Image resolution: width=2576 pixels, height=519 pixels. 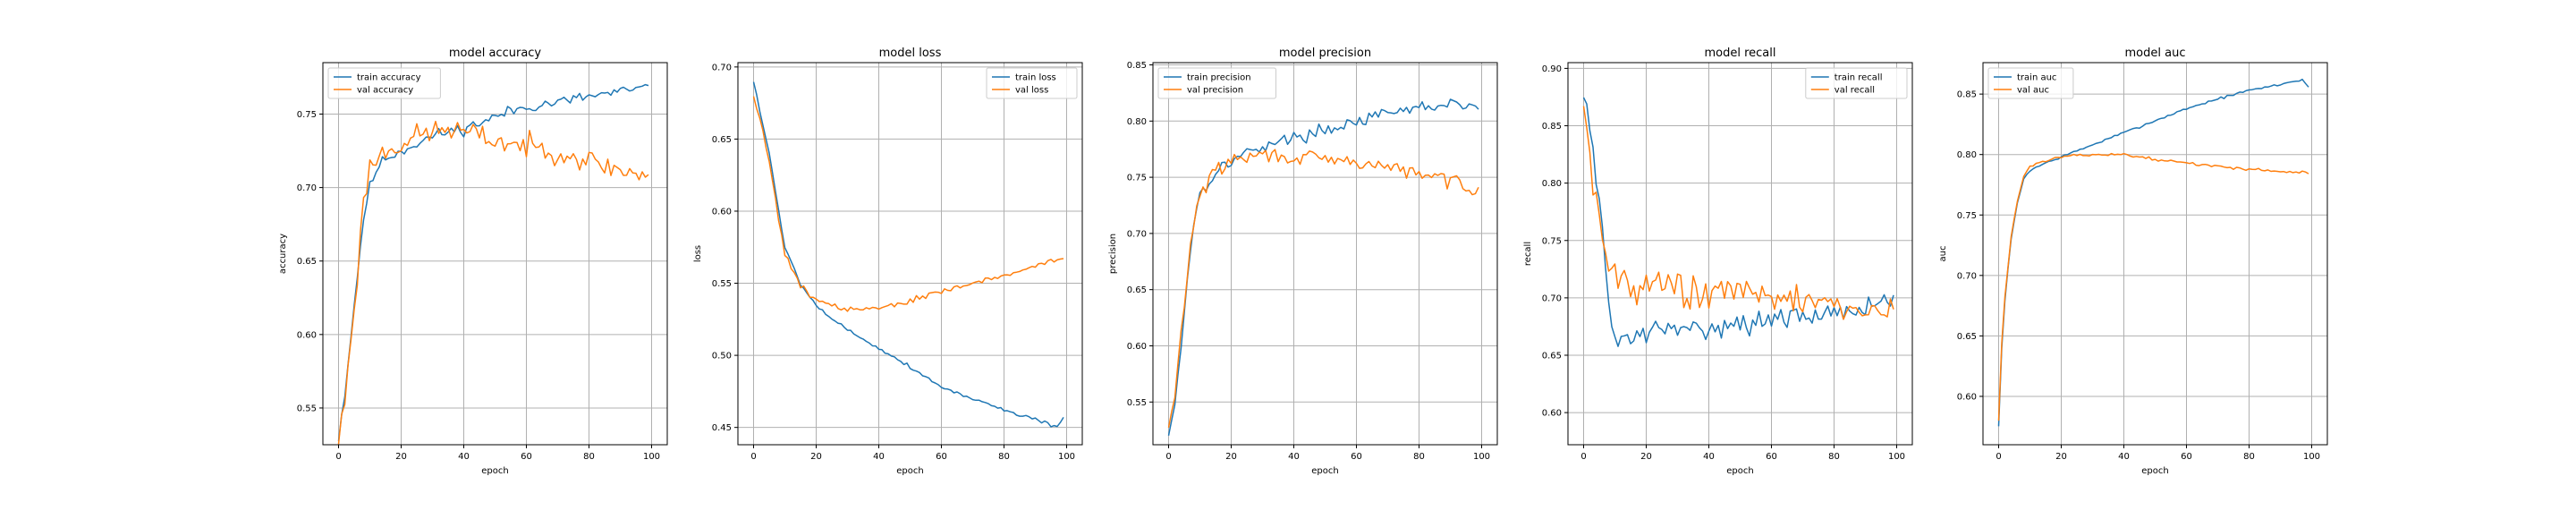 I want to click on y-axis-label: loss, so click(x=698, y=253).